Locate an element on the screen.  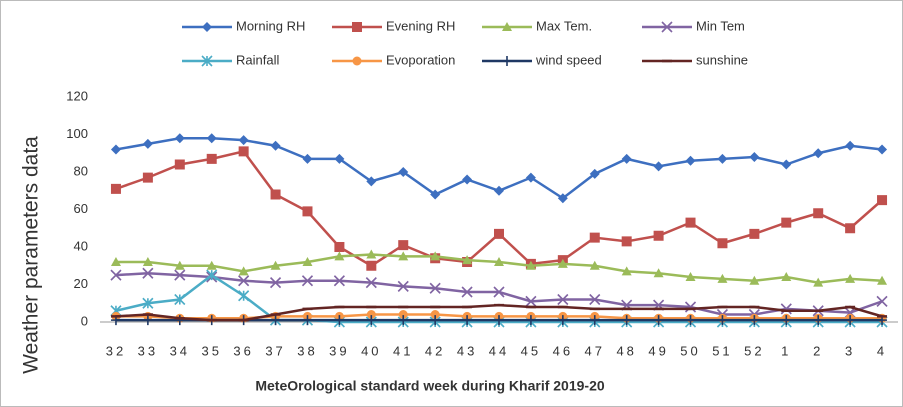
x-tick-label: 50 is located at coordinates (690, 350).